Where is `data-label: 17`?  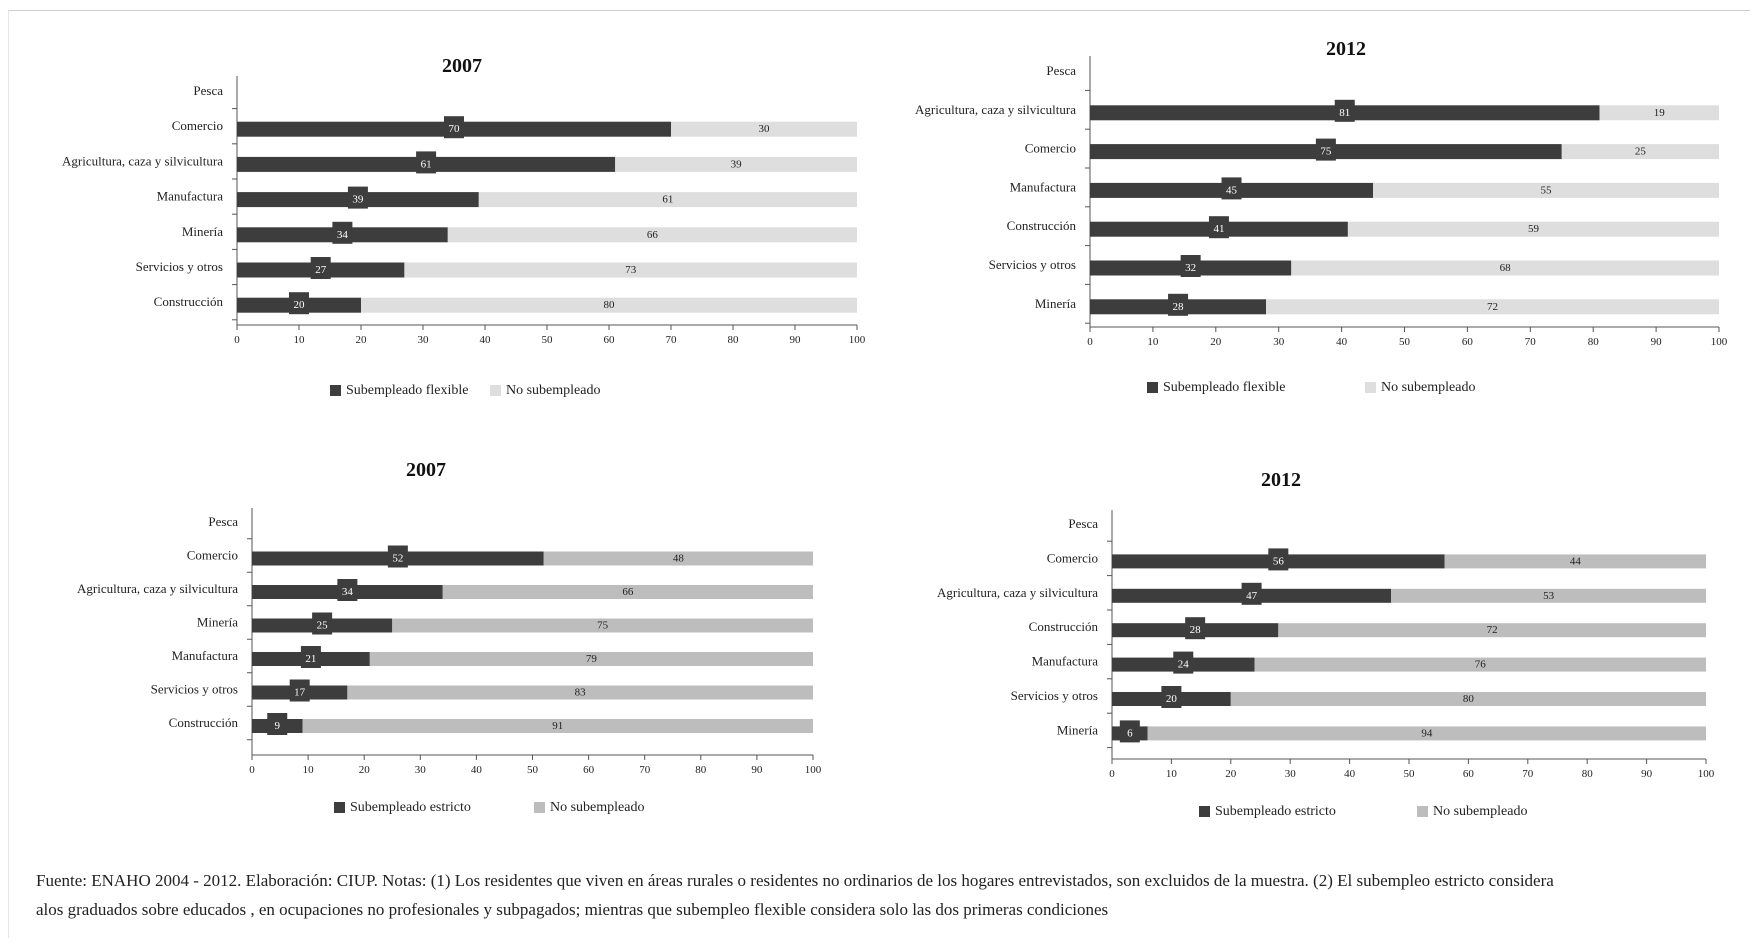 data-label: 17 is located at coordinates (300, 693).